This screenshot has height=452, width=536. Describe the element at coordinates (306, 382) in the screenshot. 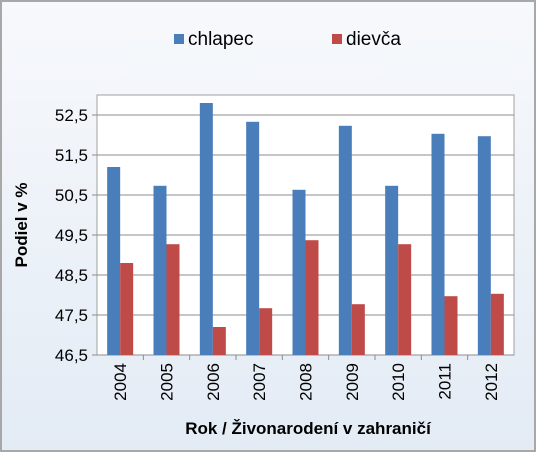

I see `x-tick-label: 2008` at that location.